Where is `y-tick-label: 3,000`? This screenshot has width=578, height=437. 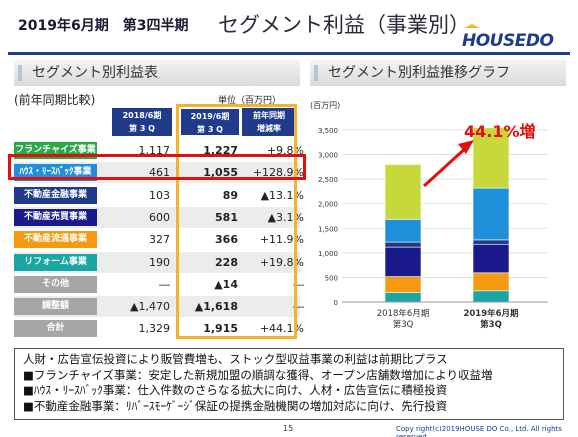
y-tick-label: 3,000 is located at coordinates (328, 156).